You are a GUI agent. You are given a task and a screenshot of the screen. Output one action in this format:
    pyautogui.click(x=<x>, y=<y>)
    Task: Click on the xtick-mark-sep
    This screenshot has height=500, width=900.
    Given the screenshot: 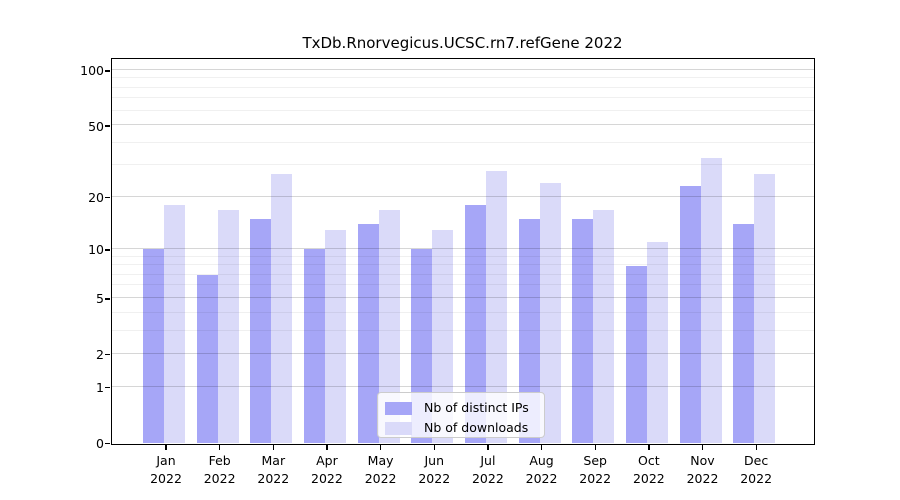 What is the action you would take?
    pyautogui.click(x=595, y=447)
    